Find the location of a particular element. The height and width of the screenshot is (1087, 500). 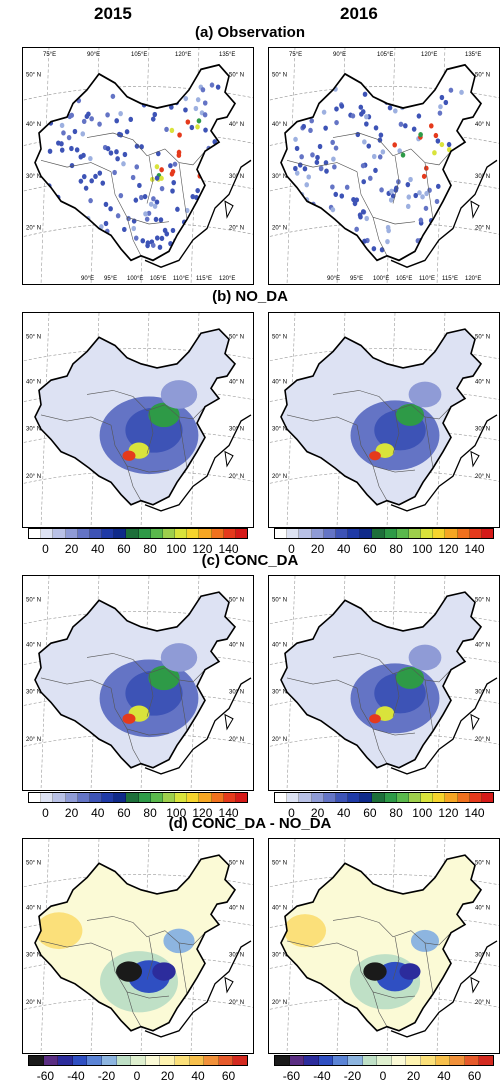

lon-label-bottom: 100°E is located at coordinates (381, 279).